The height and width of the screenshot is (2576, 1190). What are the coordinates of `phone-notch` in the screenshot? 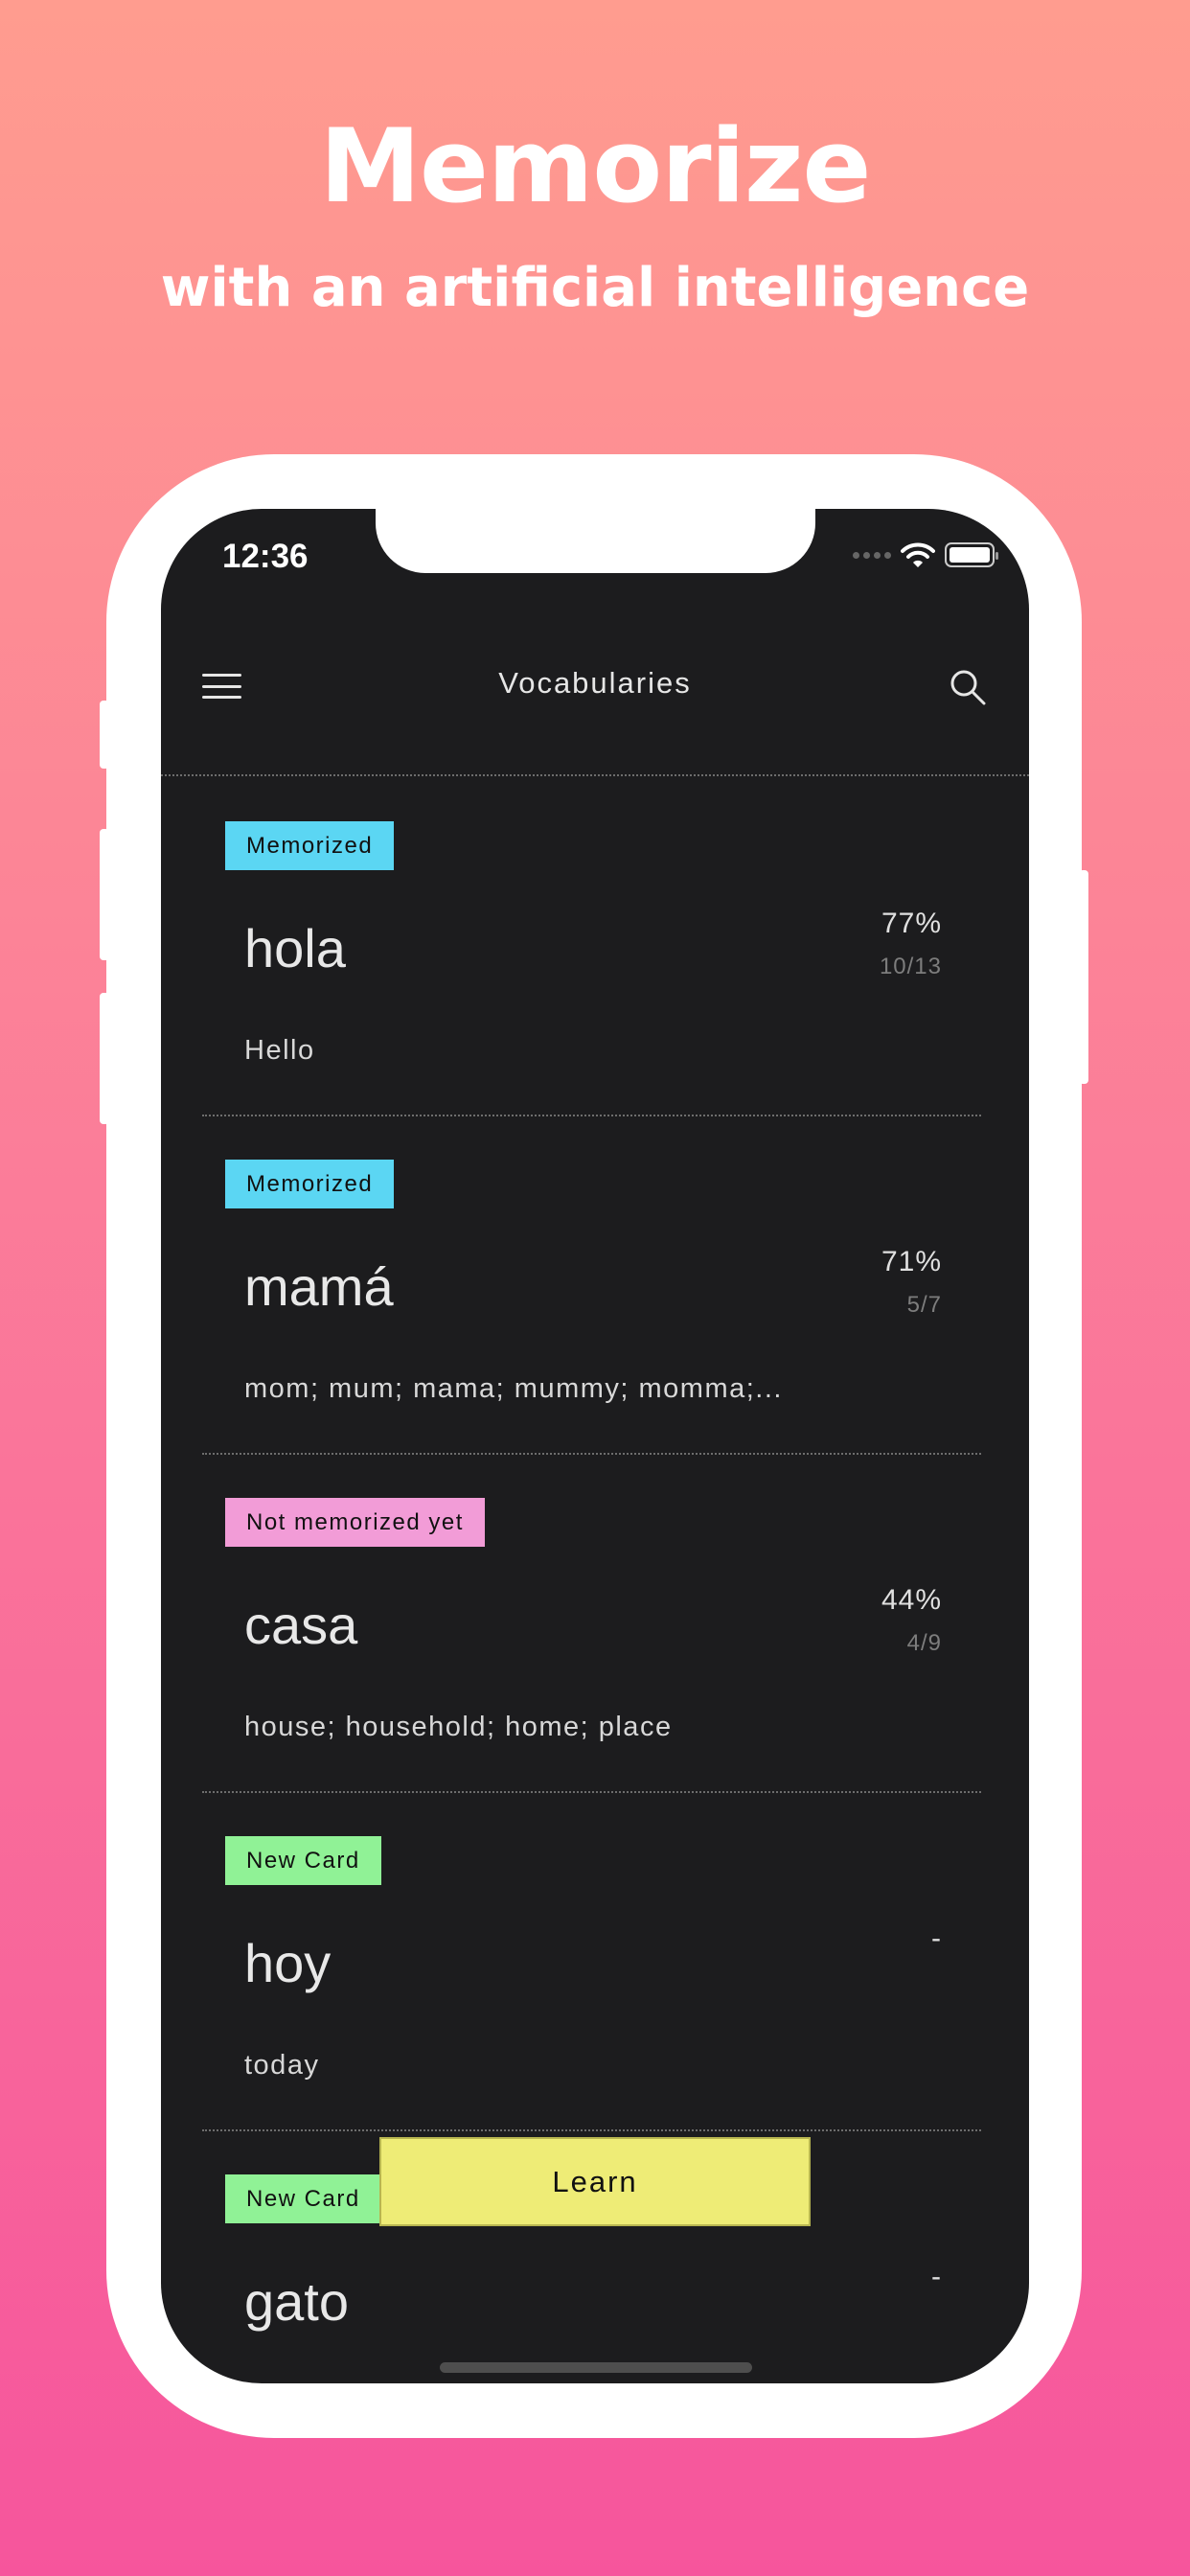 It's located at (595, 541).